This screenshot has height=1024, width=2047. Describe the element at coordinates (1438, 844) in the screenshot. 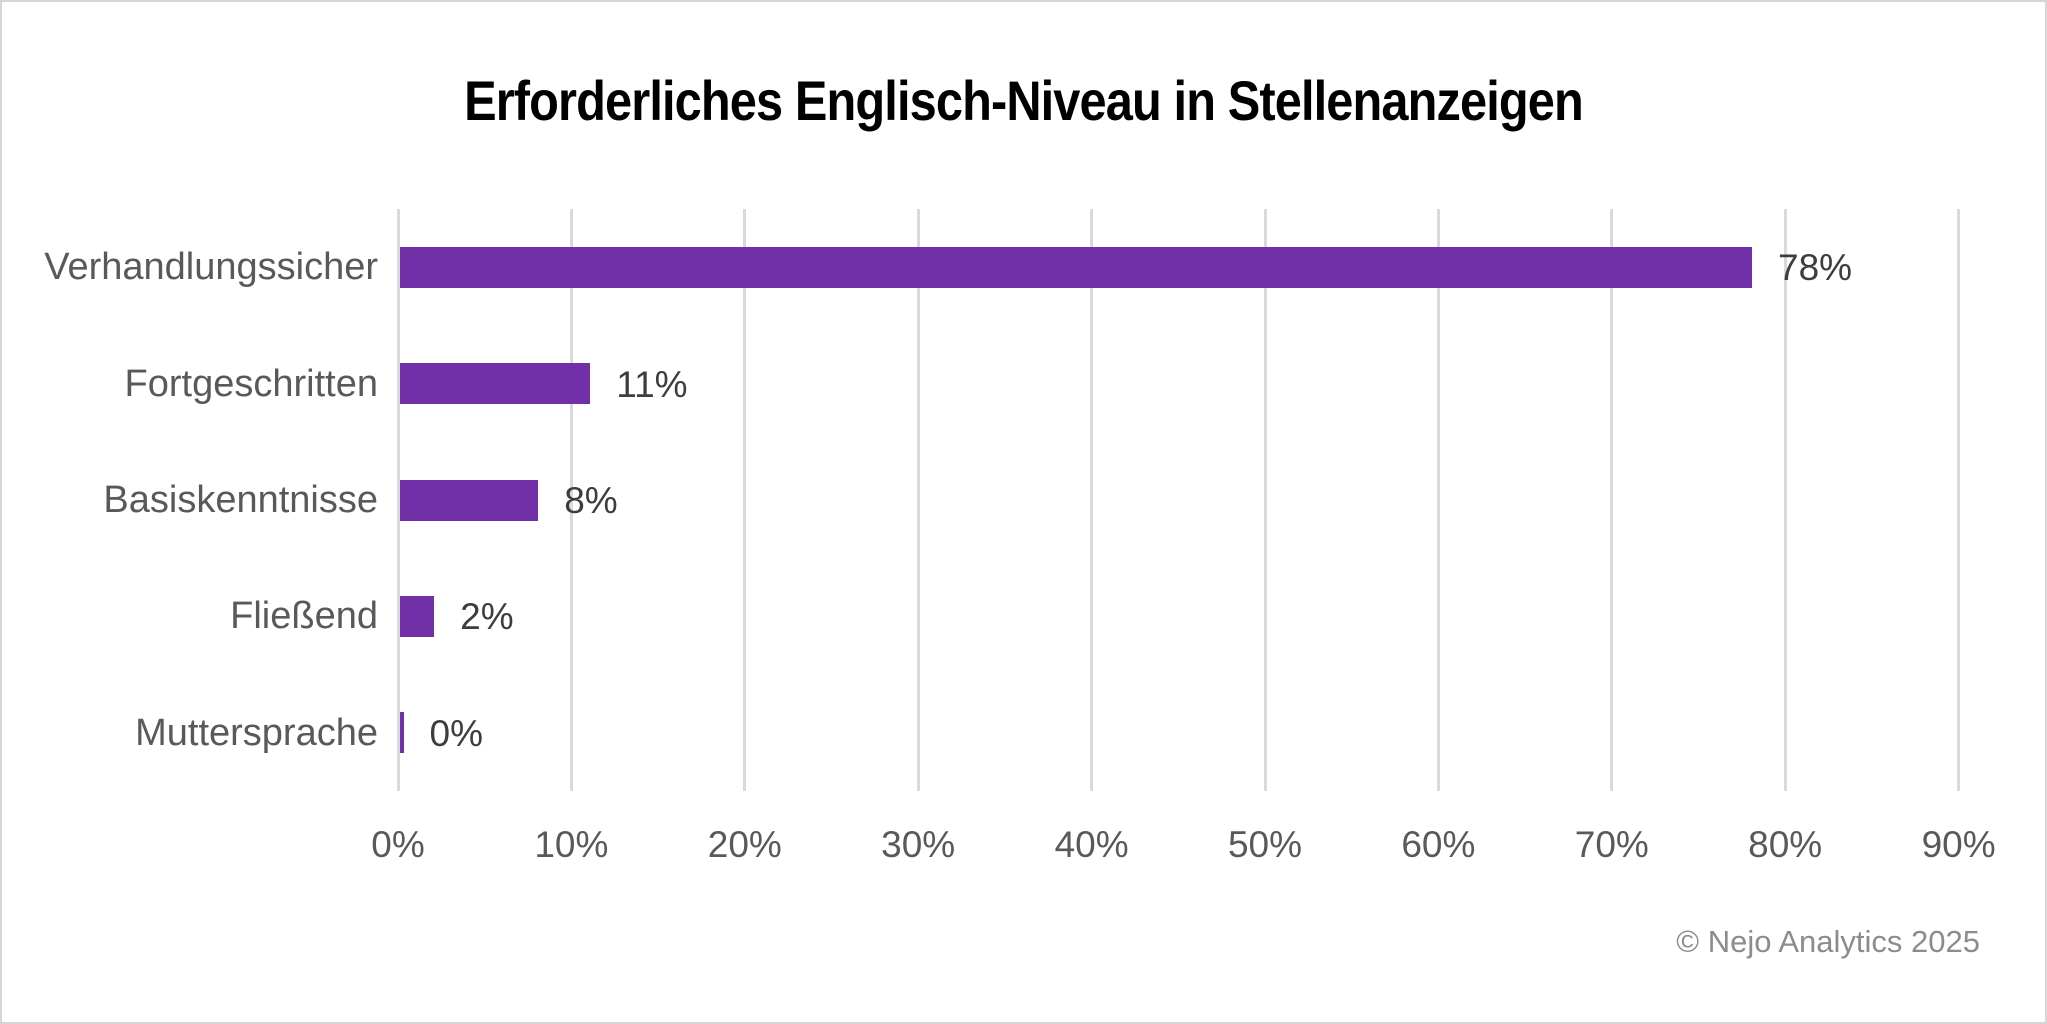

I see `x-tick-label: 60%` at that location.